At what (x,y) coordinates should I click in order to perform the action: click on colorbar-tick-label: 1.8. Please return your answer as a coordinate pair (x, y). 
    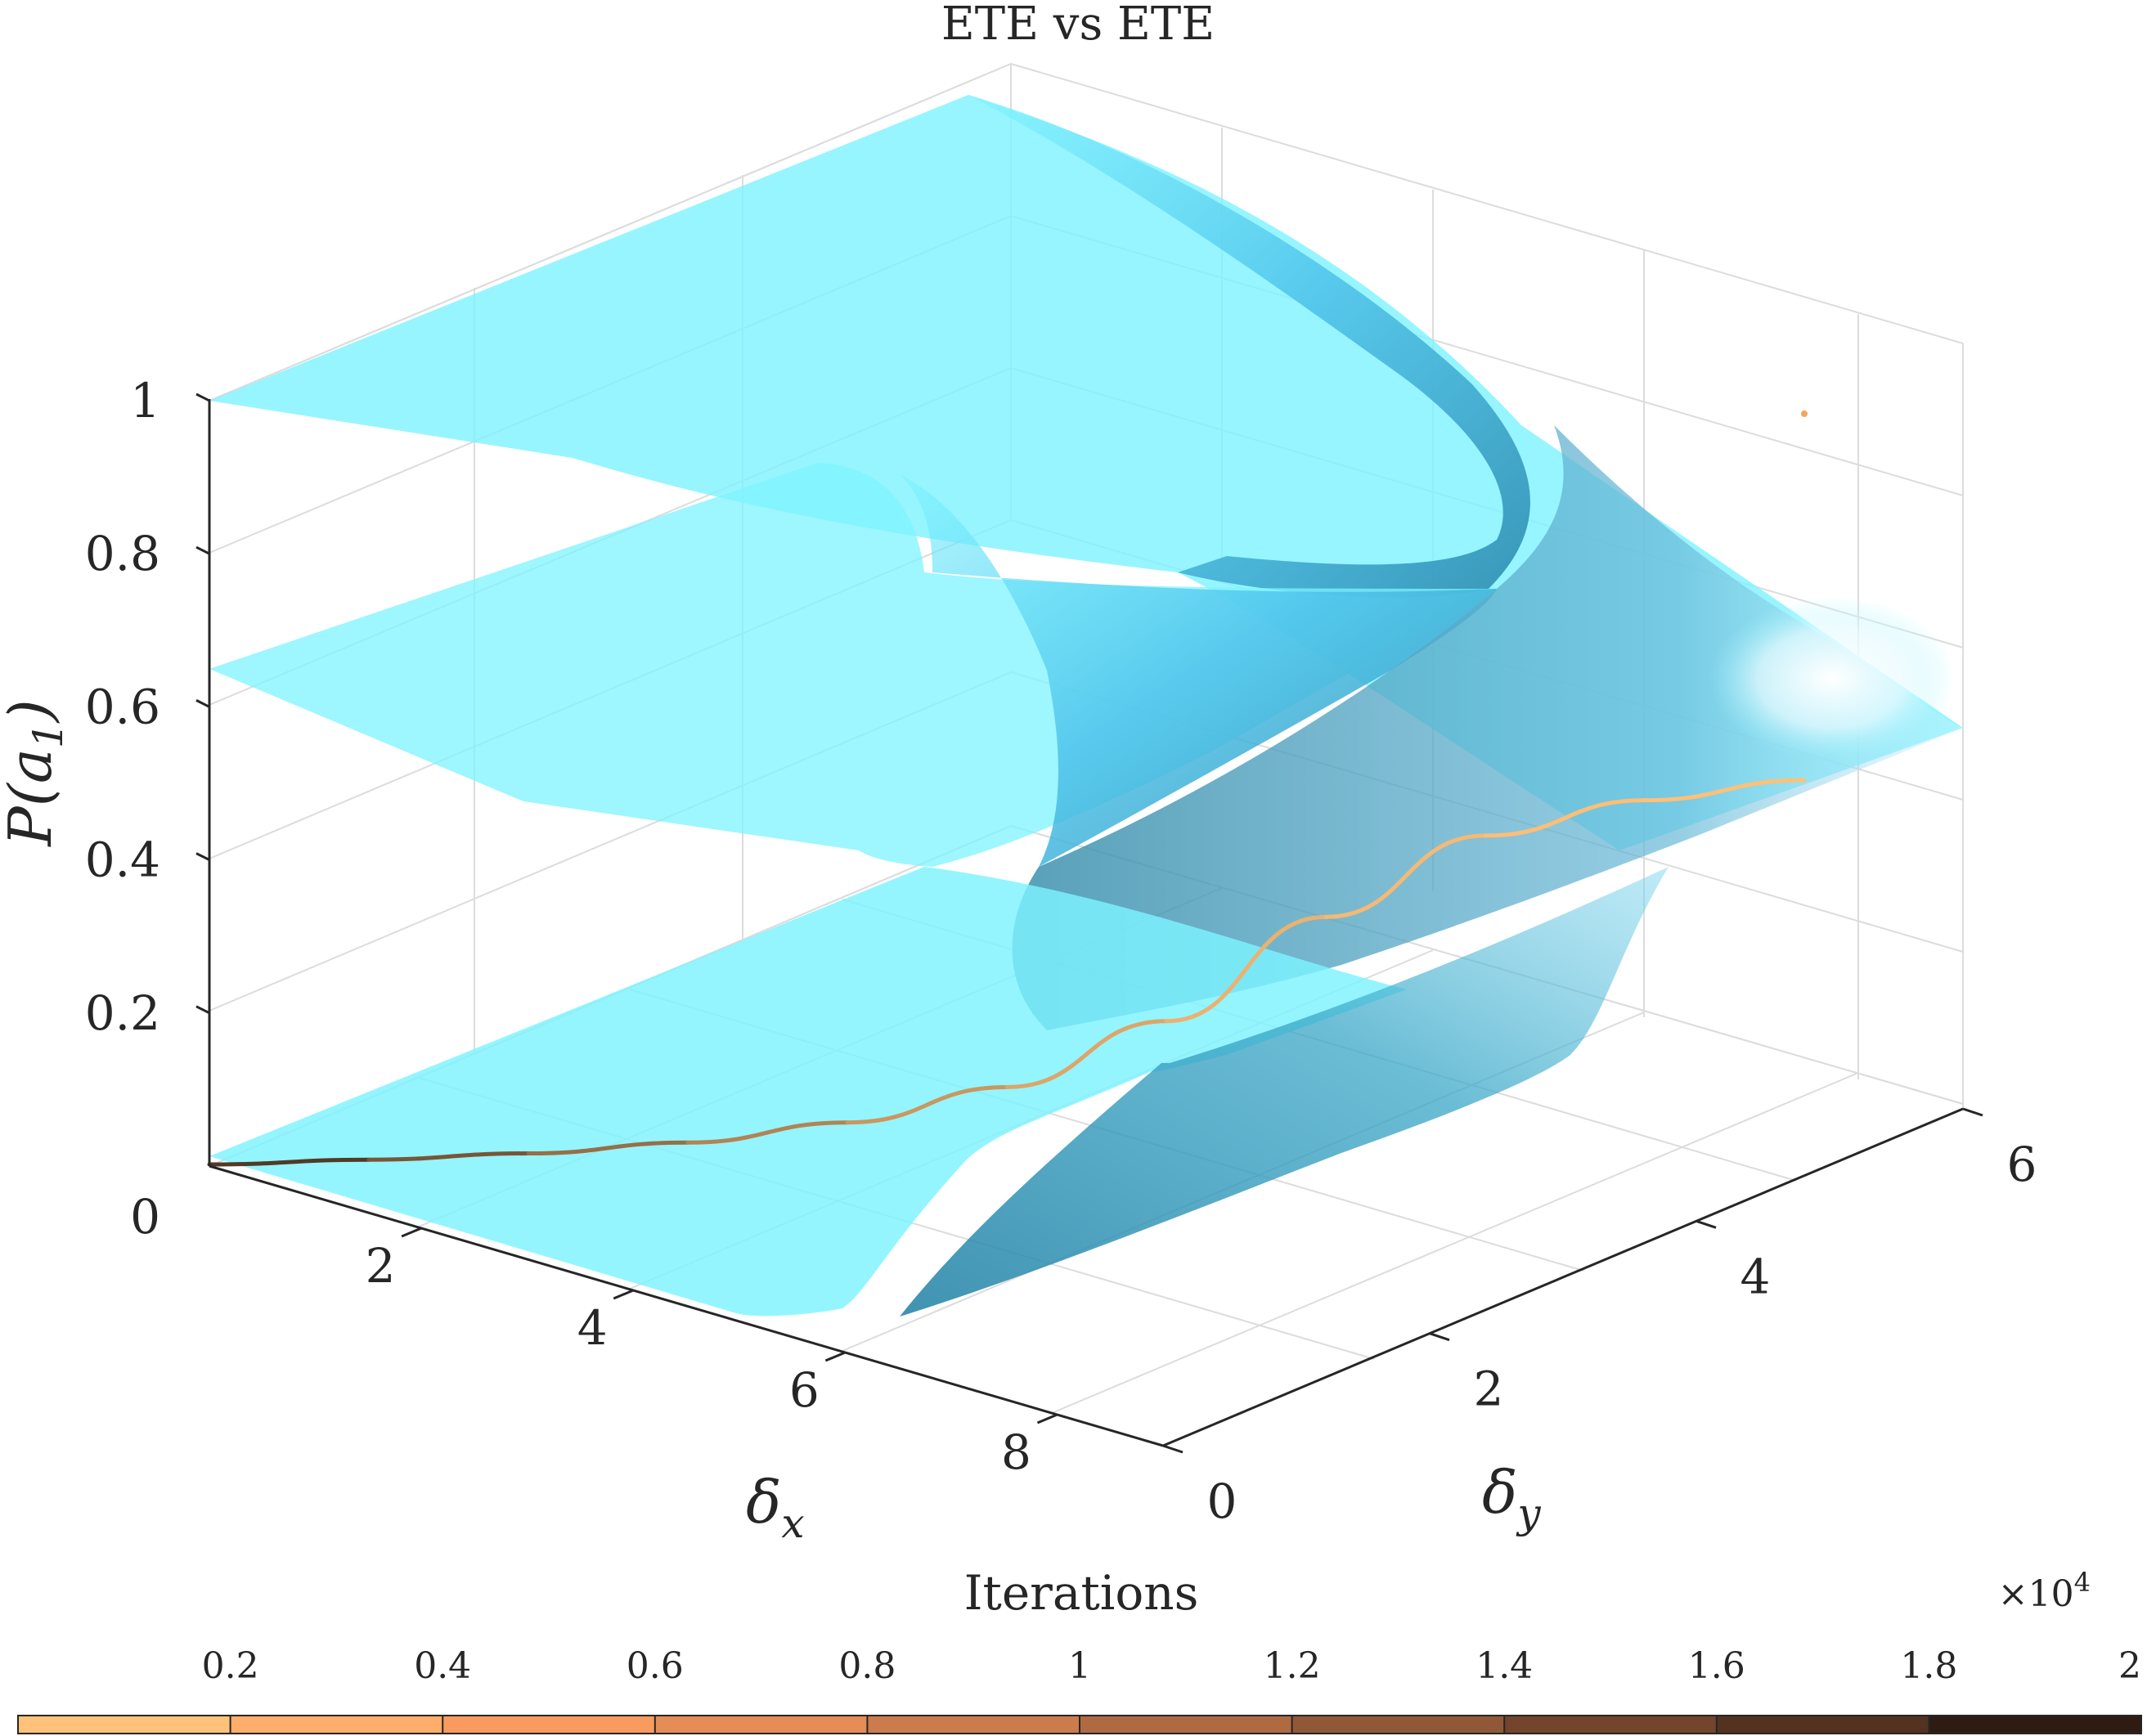
    Looking at the image, I should click on (1929, 1666).